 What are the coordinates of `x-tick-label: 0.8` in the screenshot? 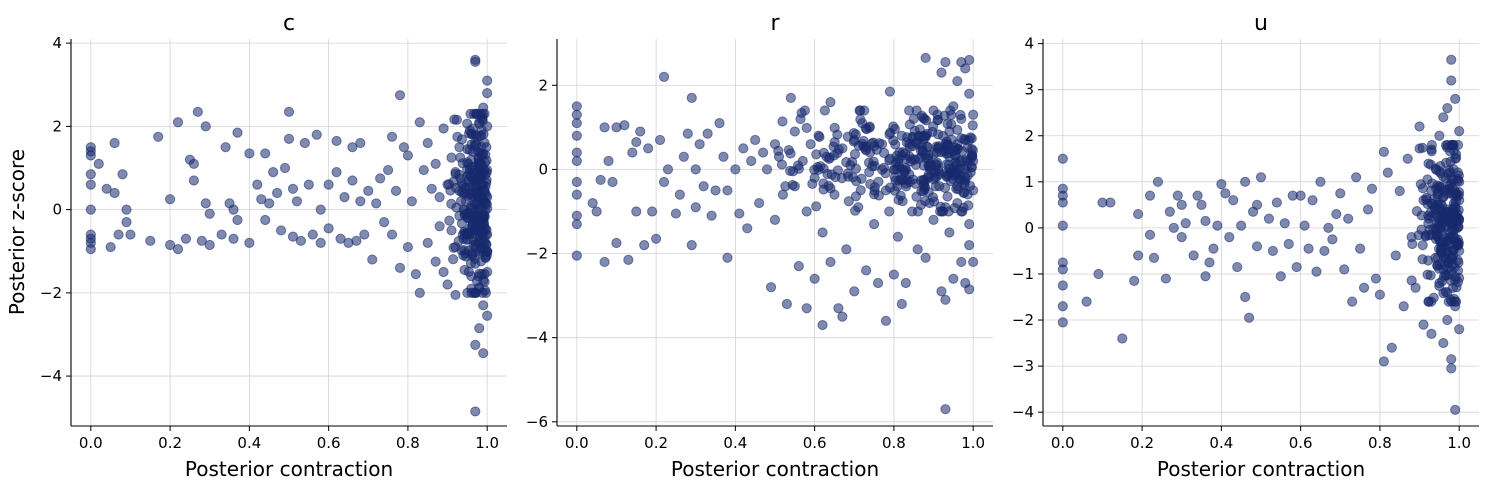 It's located at (894, 443).